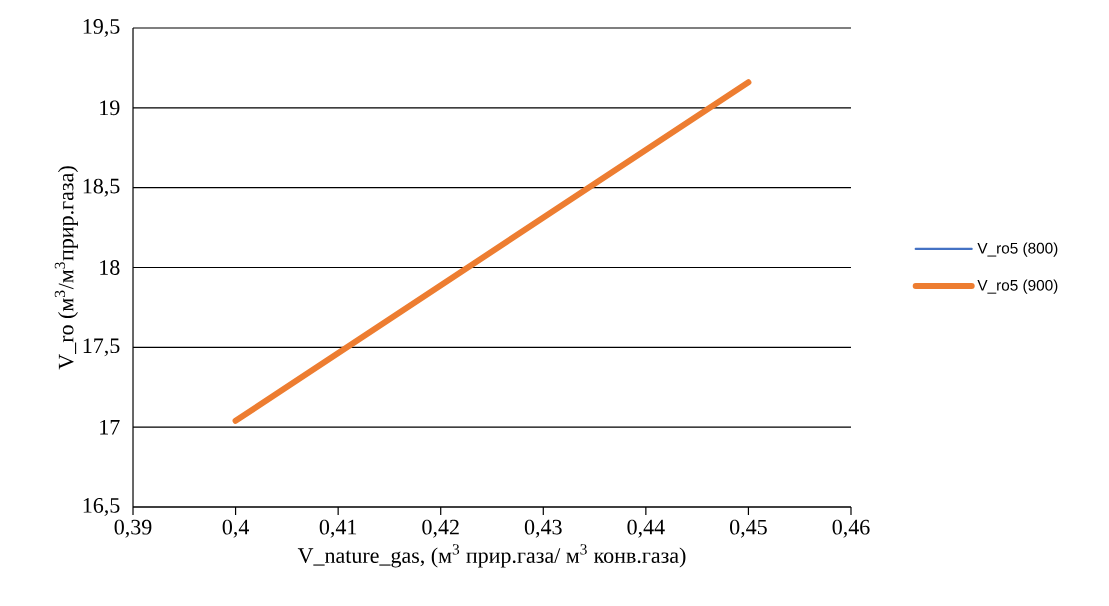  Describe the element at coordinates (748, 528) in the screenshot. I see `x-tick-label: 0,45` at that location.